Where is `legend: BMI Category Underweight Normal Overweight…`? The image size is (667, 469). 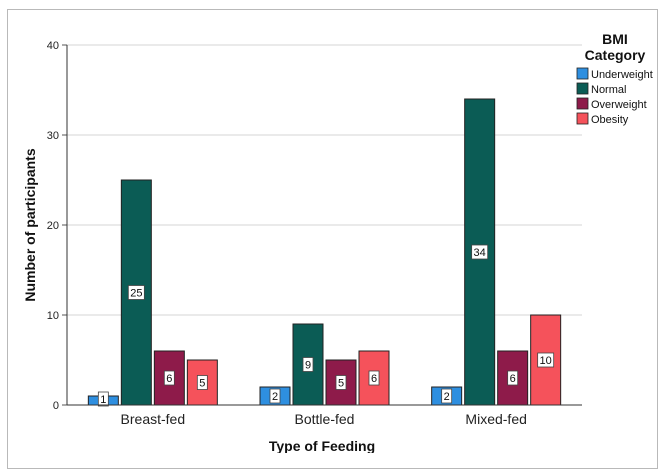 legend: BMI Category Underweight Normal Overweight… is located at coordinates (614, 78).